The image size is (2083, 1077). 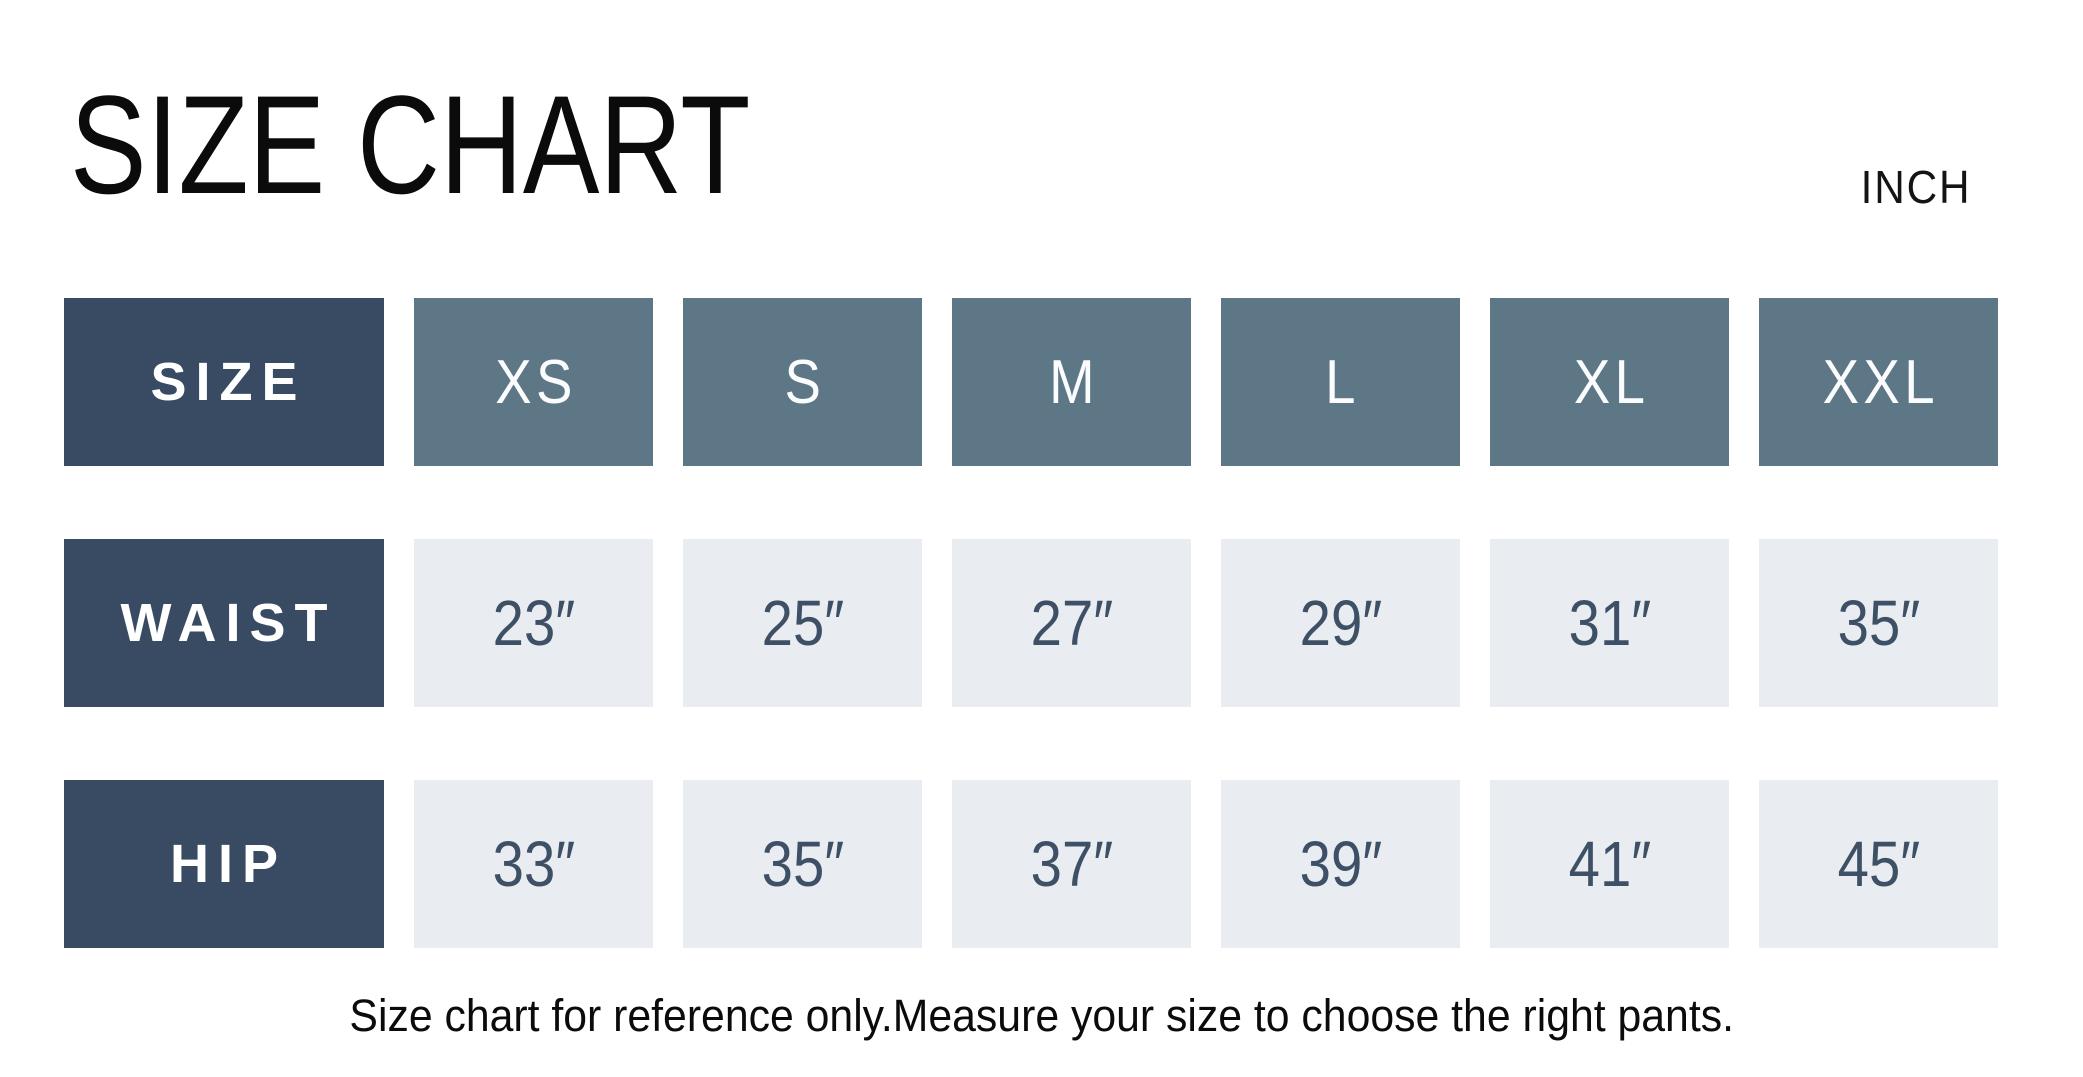 What do you see at coordinates (805, 382) in the screenshot?
I see `col-header-label: S` at bounding box center [805, 382].